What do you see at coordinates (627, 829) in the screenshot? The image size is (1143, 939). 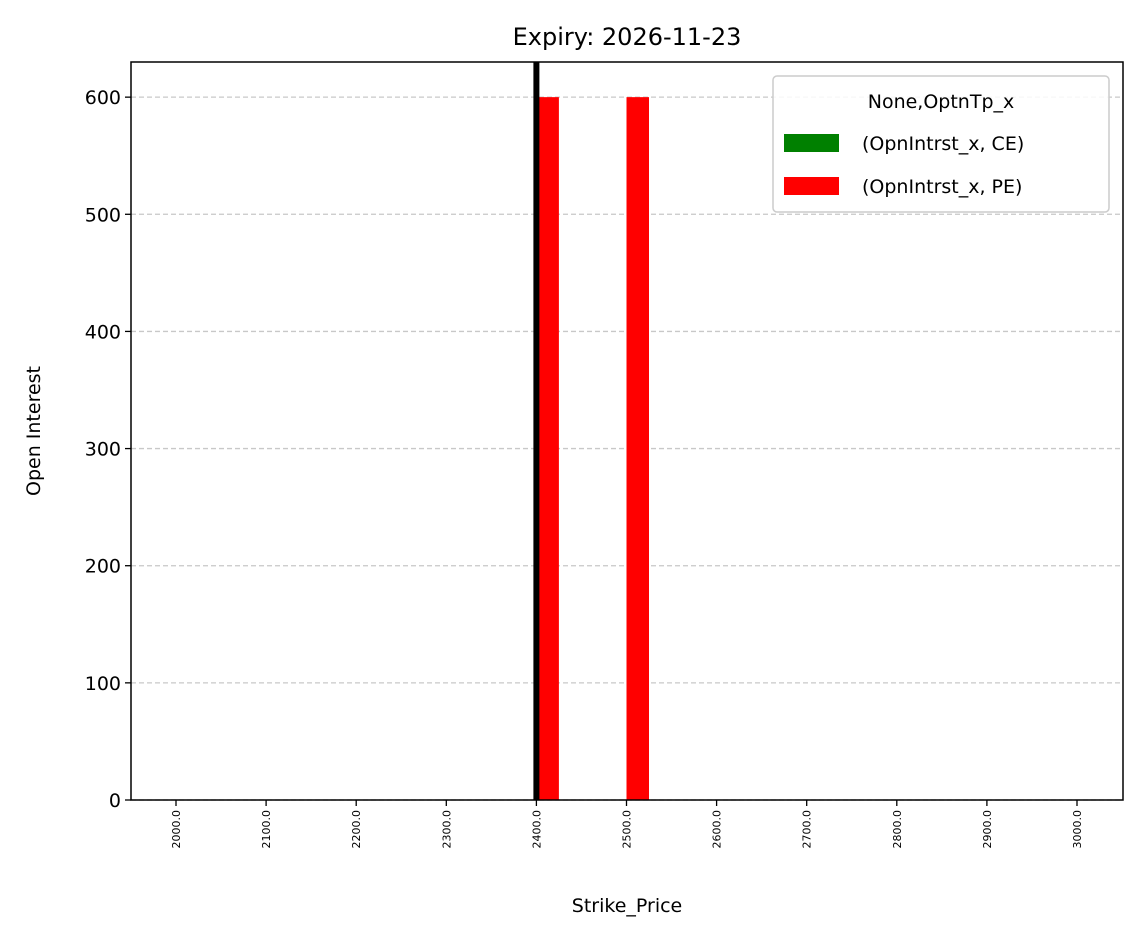 I see `x-tick-label: 2500.0` at bounding box center [627, 829].